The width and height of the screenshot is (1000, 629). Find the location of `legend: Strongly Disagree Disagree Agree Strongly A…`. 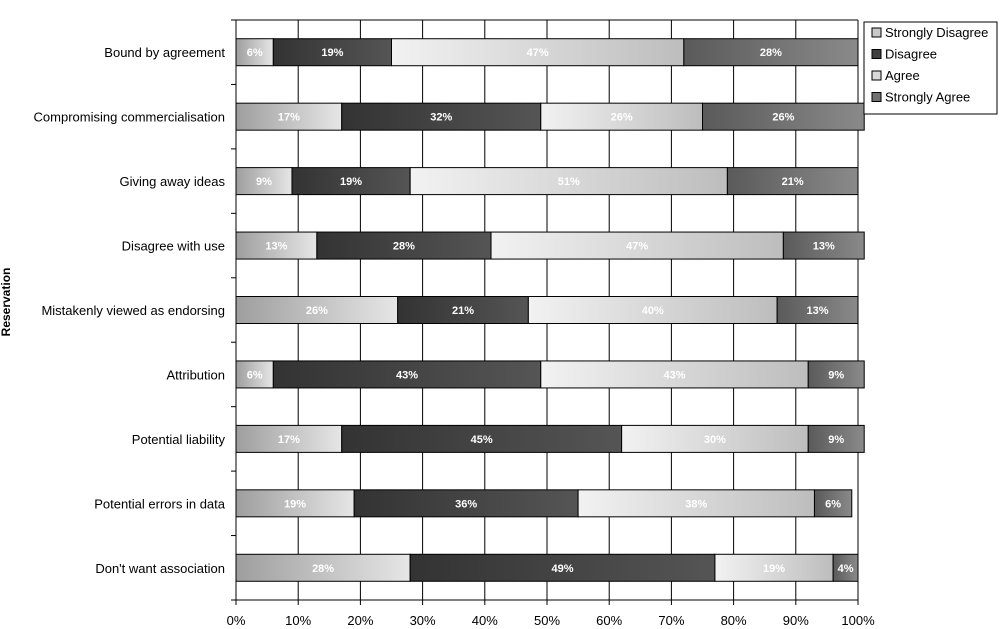

legend: Strongly Disagree Disagree Agree Strongly A… is located at coordinates (930, 68).